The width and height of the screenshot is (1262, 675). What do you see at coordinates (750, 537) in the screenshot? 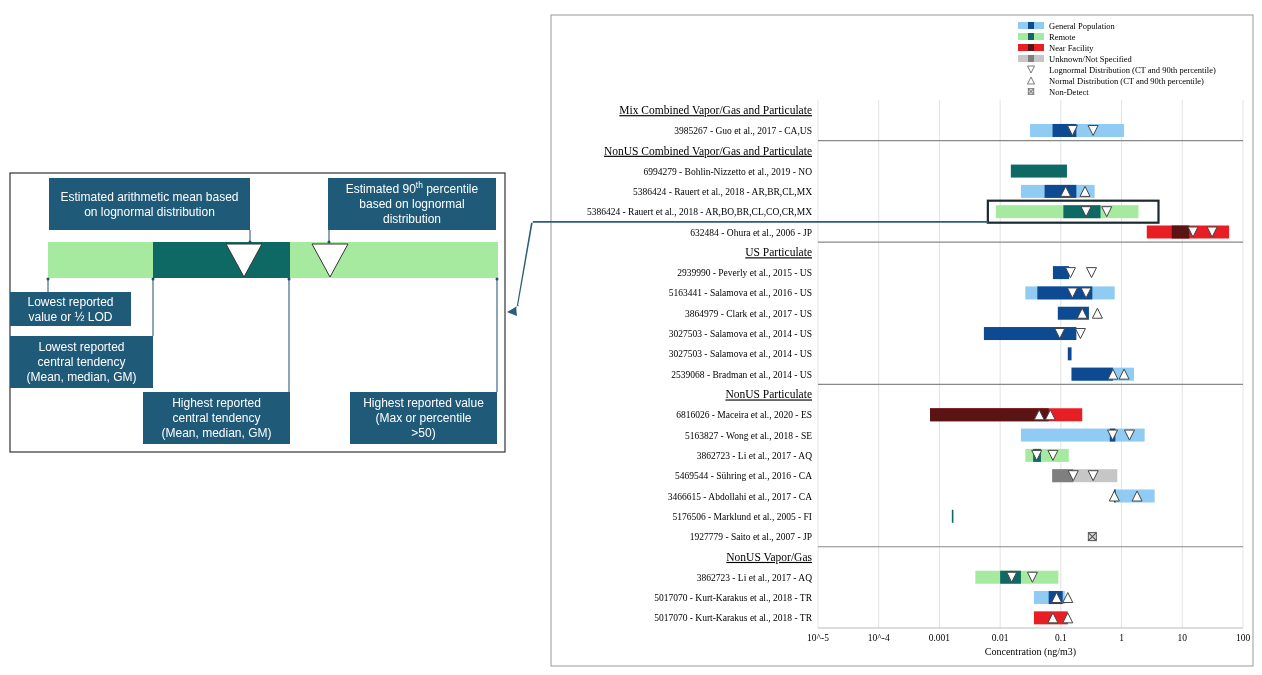
I see `y-tick-label: 1927779 - Saito et al., 2007 - JP` at bounding box center [750, 537].